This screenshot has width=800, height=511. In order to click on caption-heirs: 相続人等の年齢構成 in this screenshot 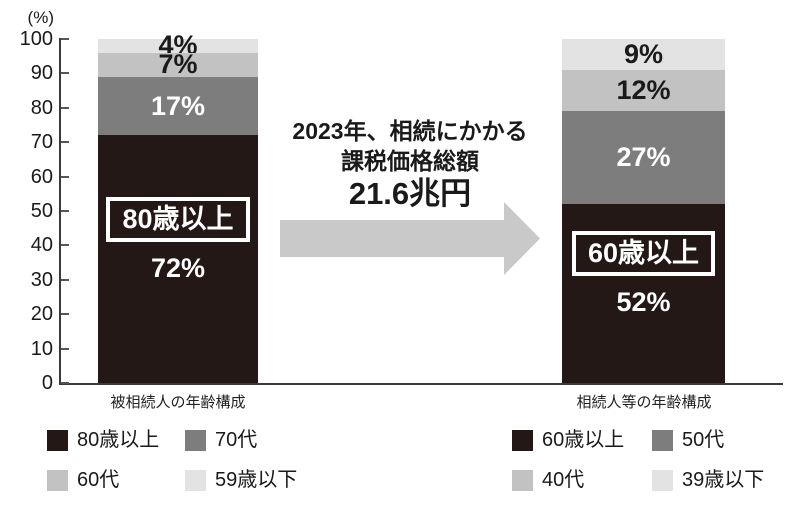, I will do `click(644, 402)`.